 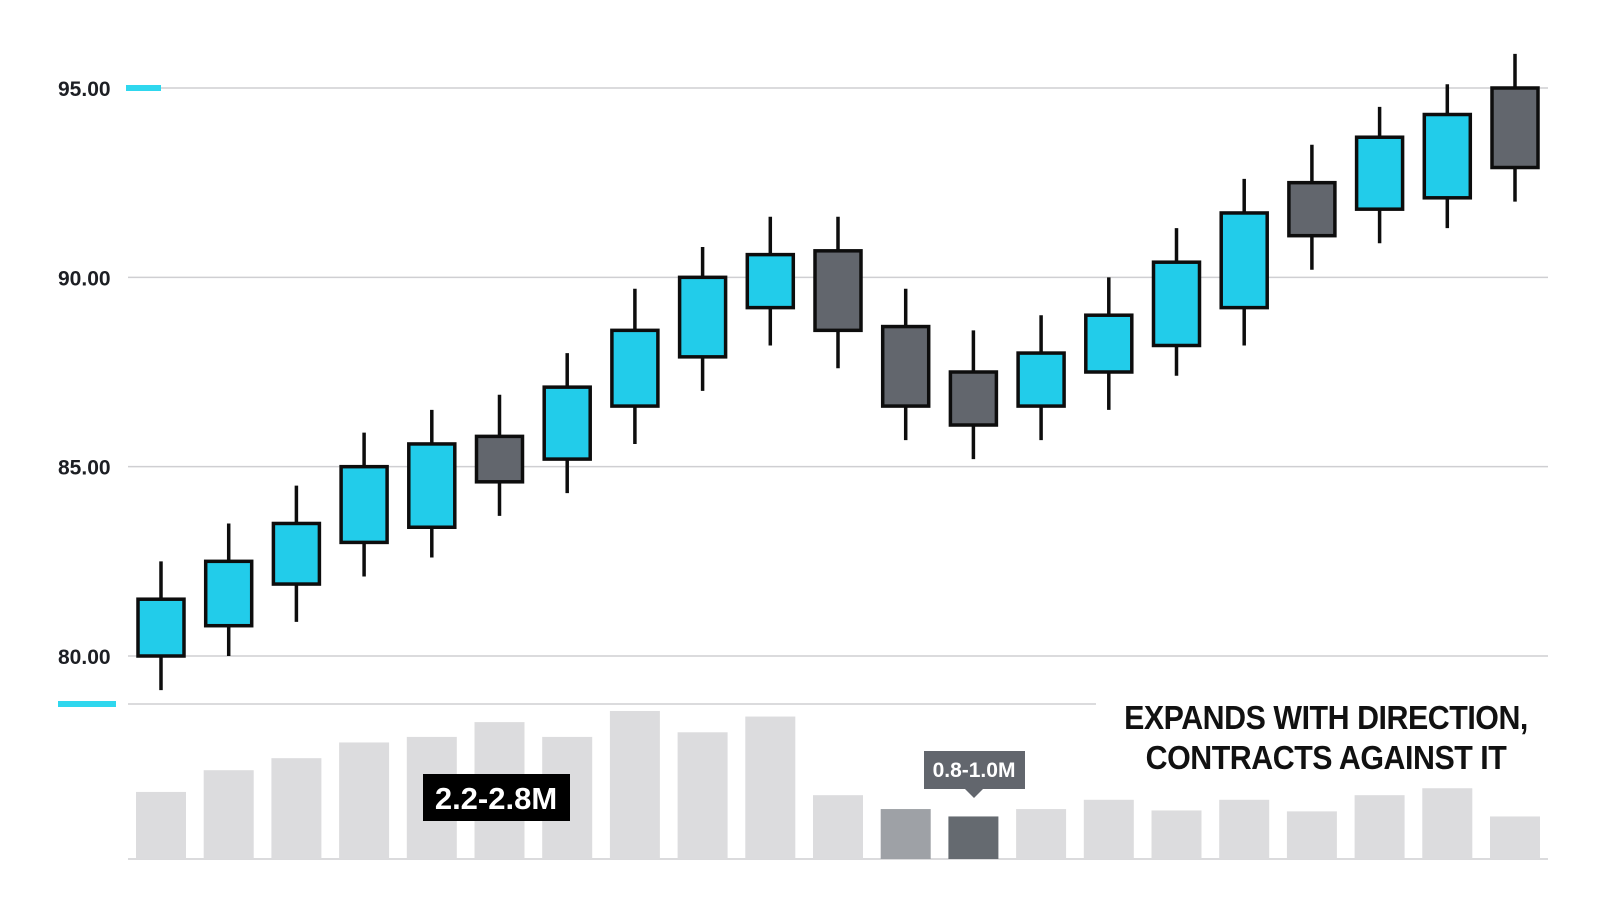 What do you see at coordinates (84, 657) in the screenshot?
I see `y-tick-label: 80.00` at bounding box center [84, 657].